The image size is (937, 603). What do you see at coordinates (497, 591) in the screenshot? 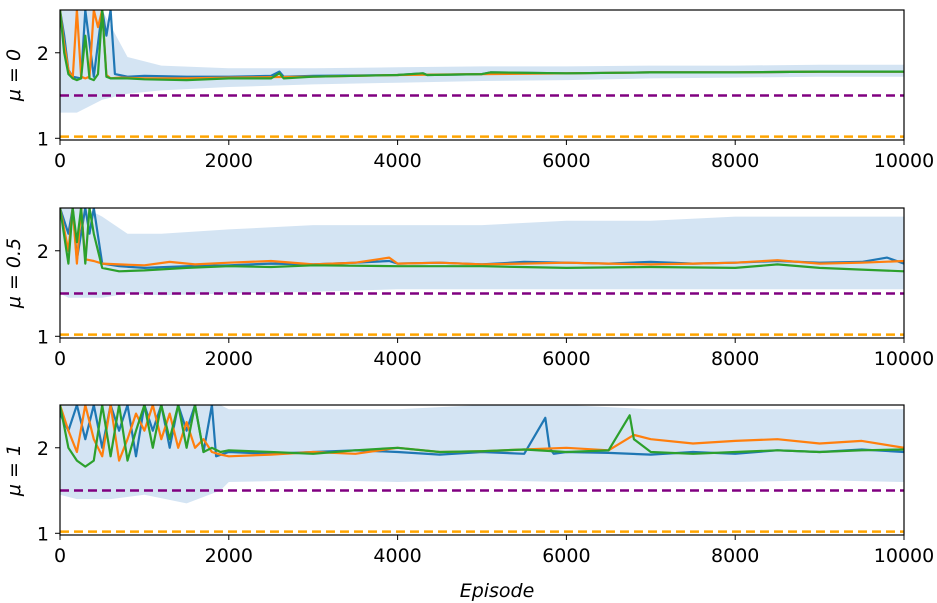
I see `x-axis-label: Episode` at bounding box center [497, 591].